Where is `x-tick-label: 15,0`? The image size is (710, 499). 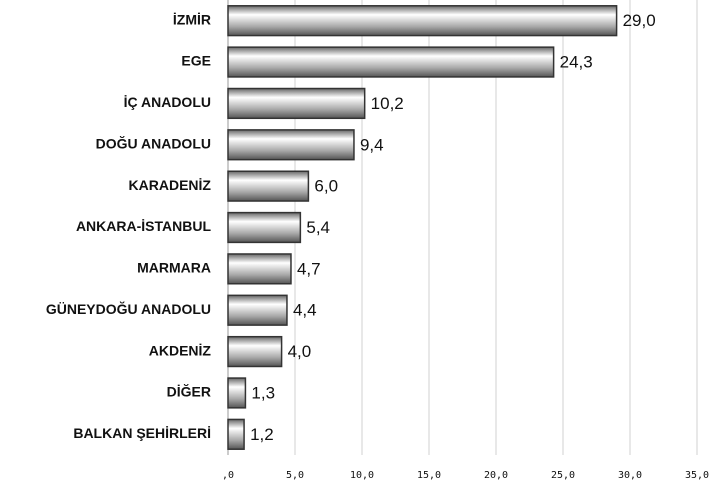 x-tick-label: 15,0 is located at coordinates (429, 475).